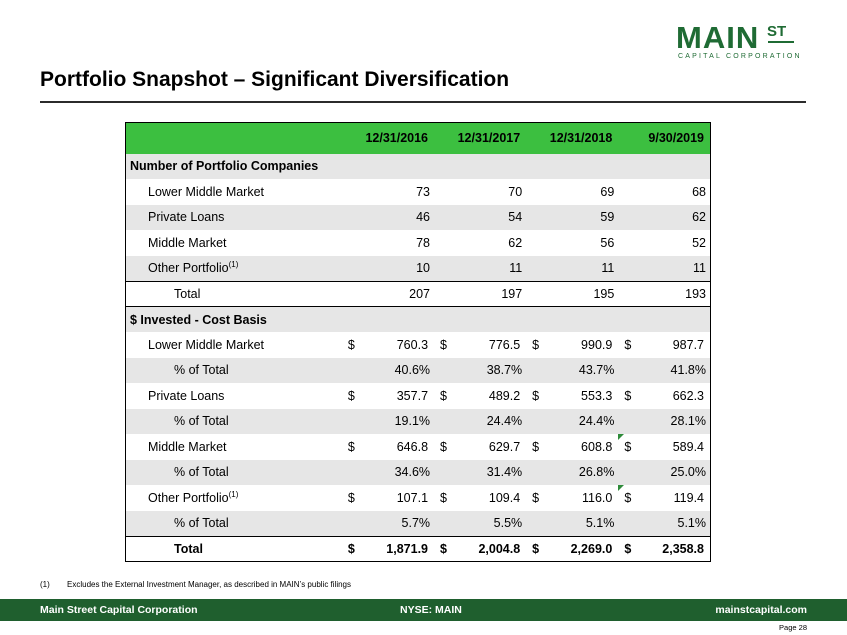  I want to click on money-cell: $629.7, so click(480, 447).